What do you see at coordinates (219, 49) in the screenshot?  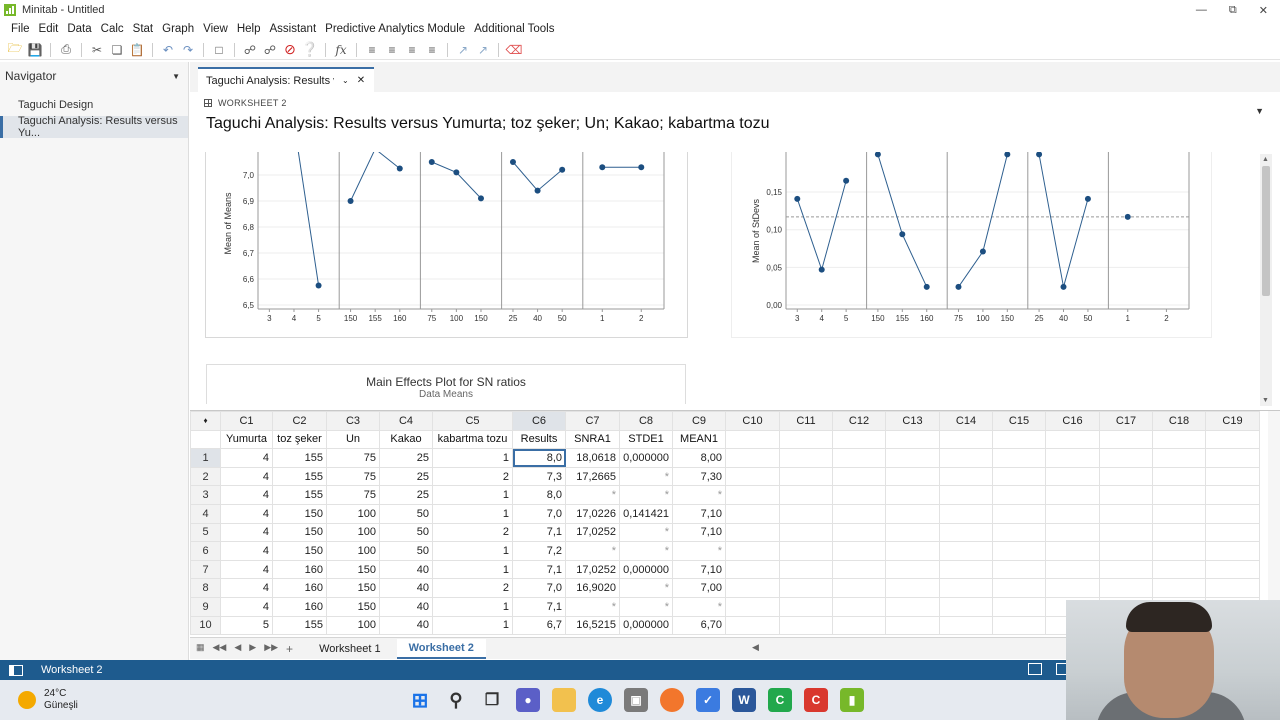 I see `window-icon: □` at bounding box center [219, 49].